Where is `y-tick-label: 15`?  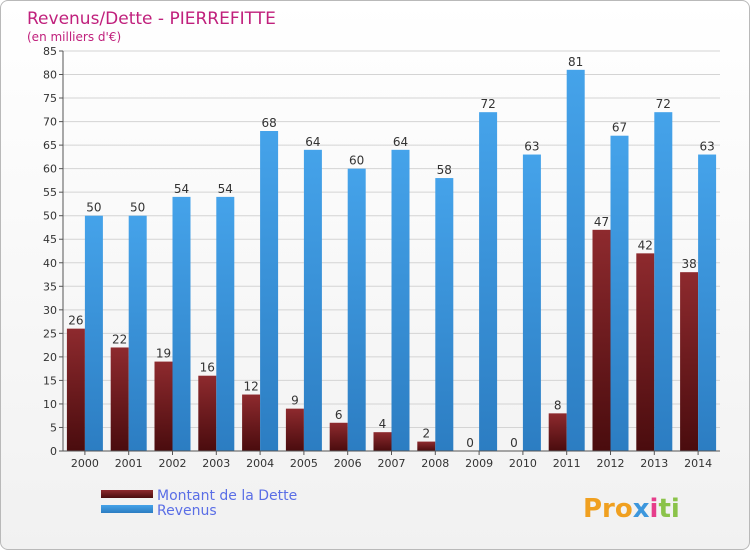
y-tick-label: 15 is located at coordinates (50, 380).